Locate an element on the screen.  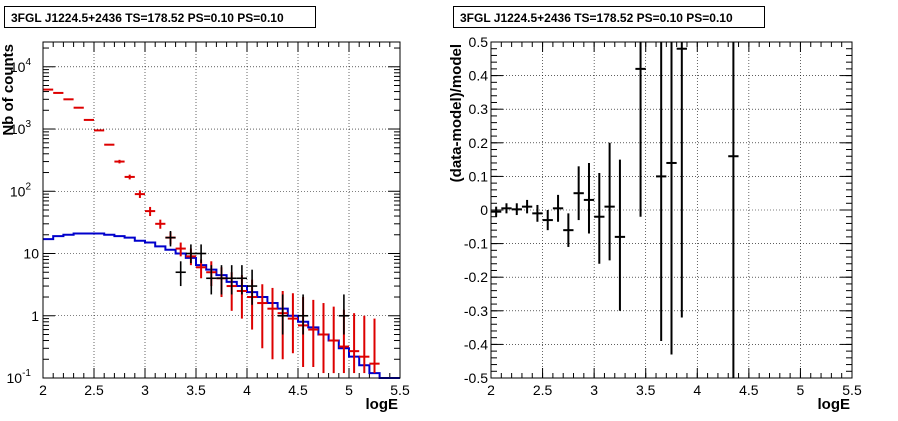
y-tick-label: -0.3 is located at coordinates (476, 311).